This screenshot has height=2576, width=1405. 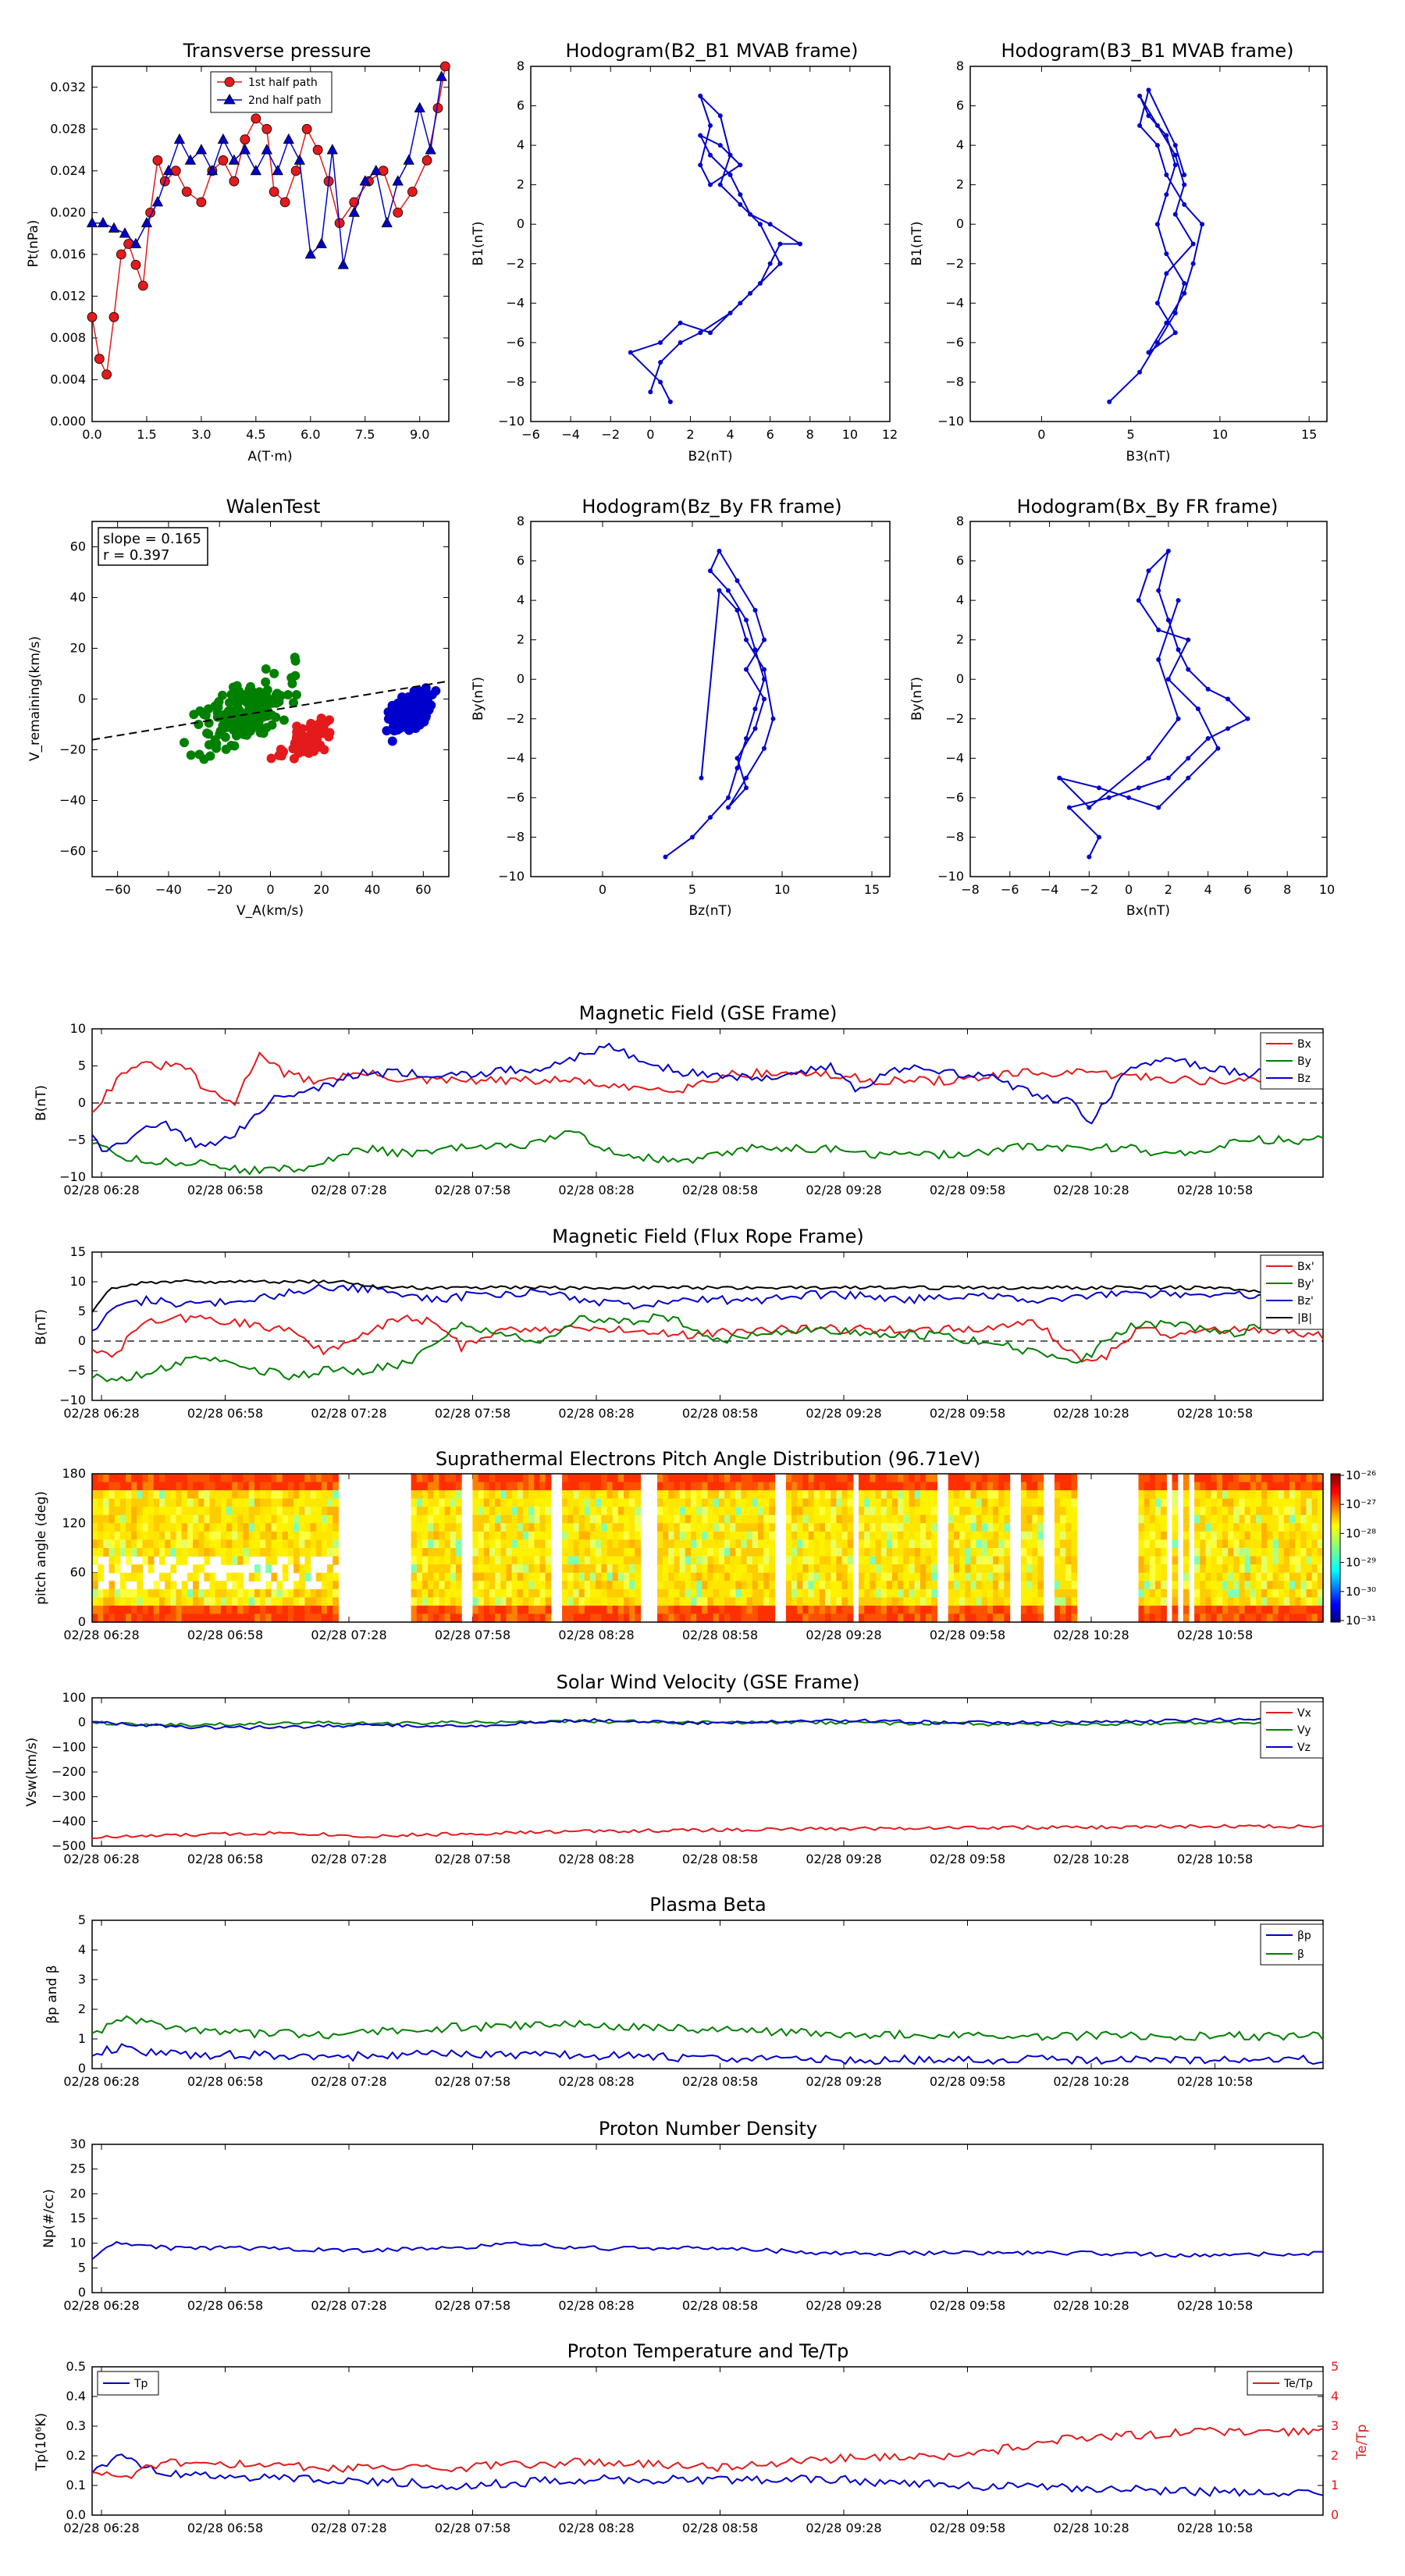 I want to click on h1-ylabel: B1(nT), so click(x=479, y=244).